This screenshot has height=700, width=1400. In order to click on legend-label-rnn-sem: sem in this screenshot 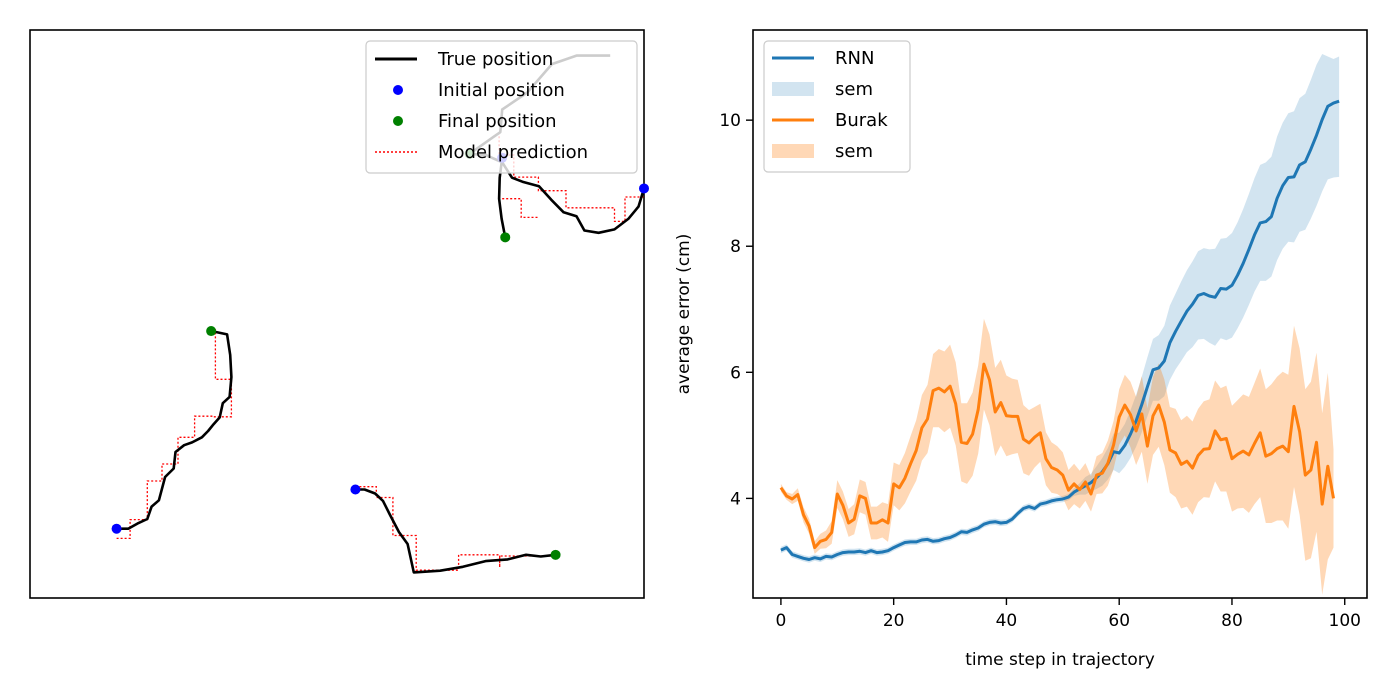, I will do `click(854, 89)`.